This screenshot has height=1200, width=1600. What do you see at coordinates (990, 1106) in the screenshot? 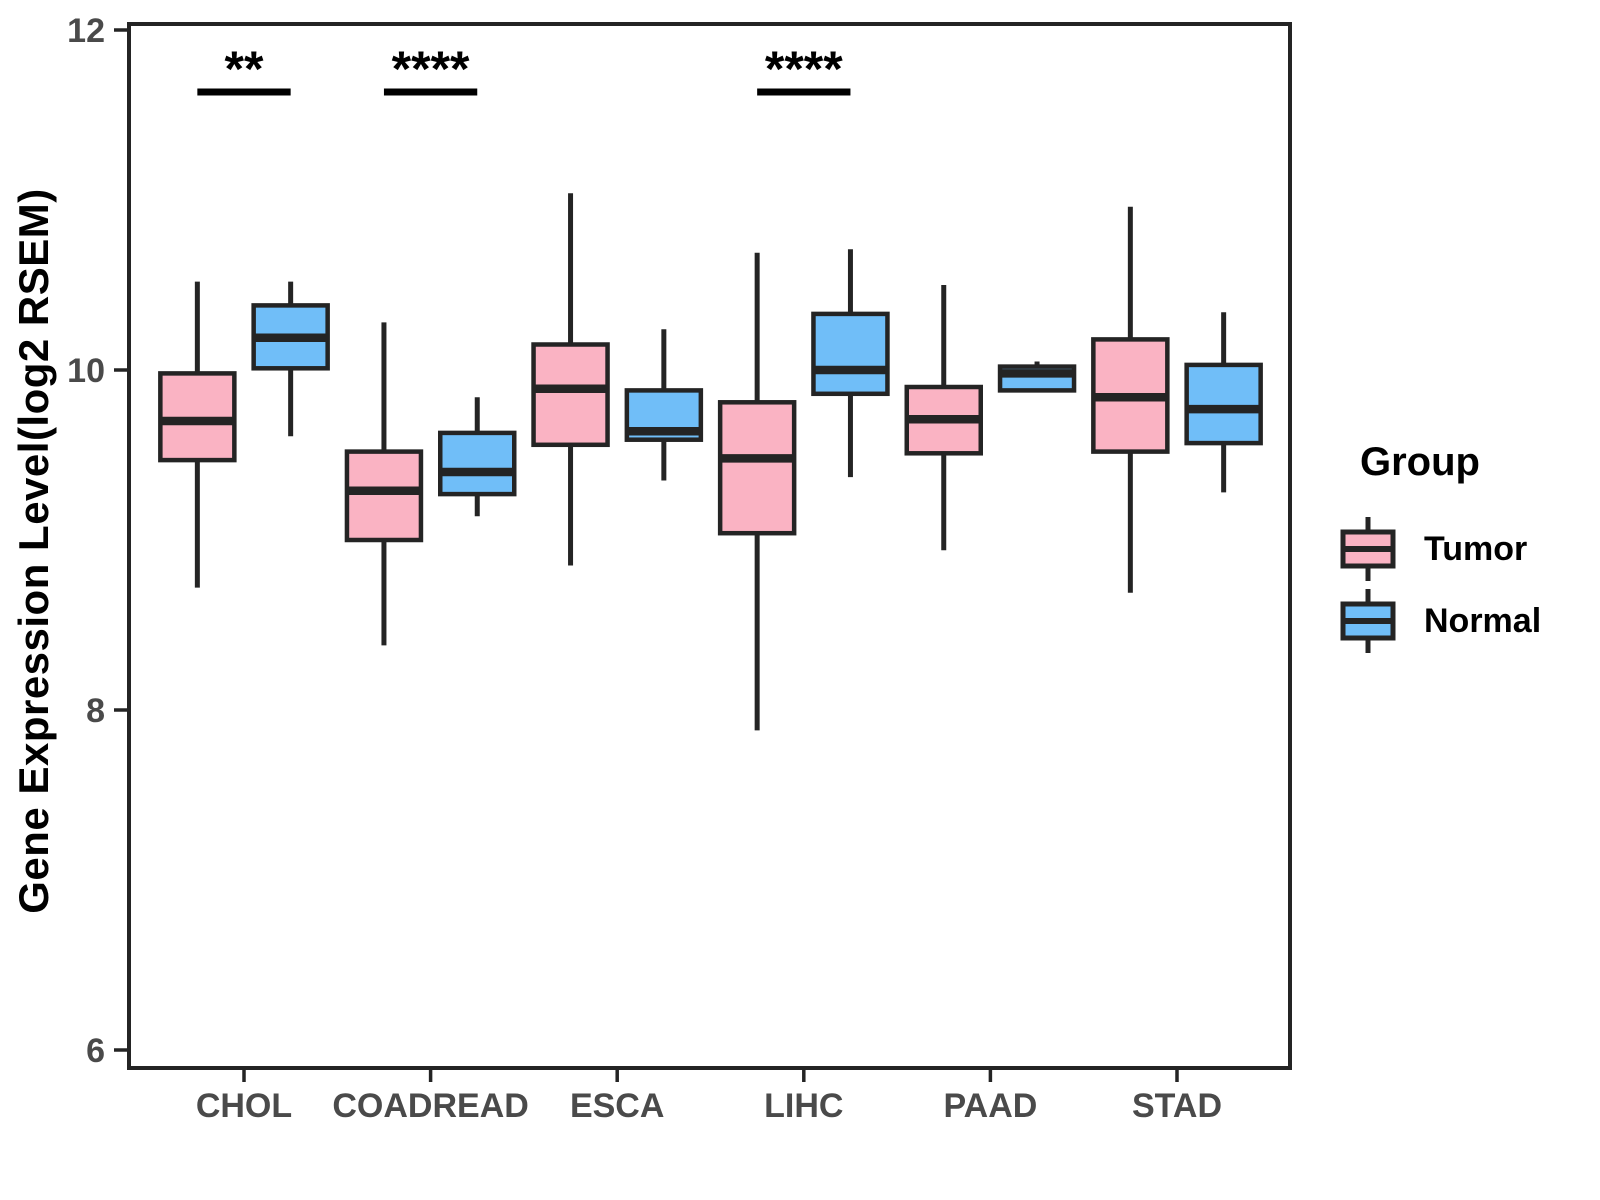
I see `x-tick-label: PAAD` at bounding box center [990, 1106].